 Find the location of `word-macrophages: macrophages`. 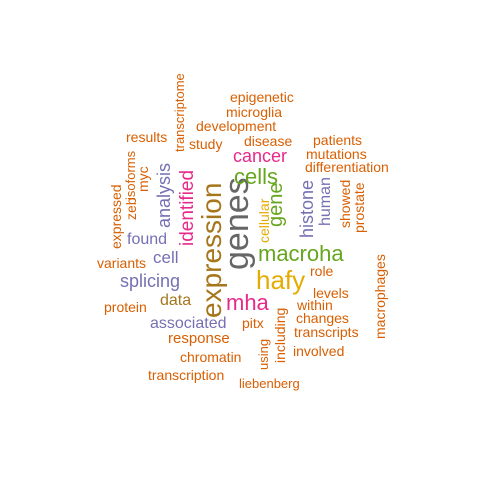

word-macrophages: macrophages is located at coordinates (380, 296).